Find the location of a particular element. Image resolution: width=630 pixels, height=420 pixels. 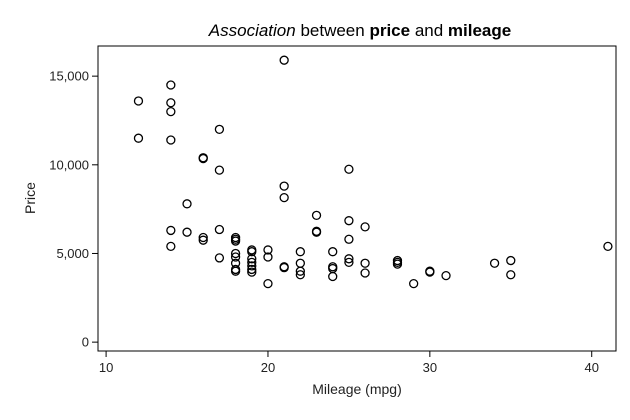

chart-title-part: price is located at coordinates (389, 30).